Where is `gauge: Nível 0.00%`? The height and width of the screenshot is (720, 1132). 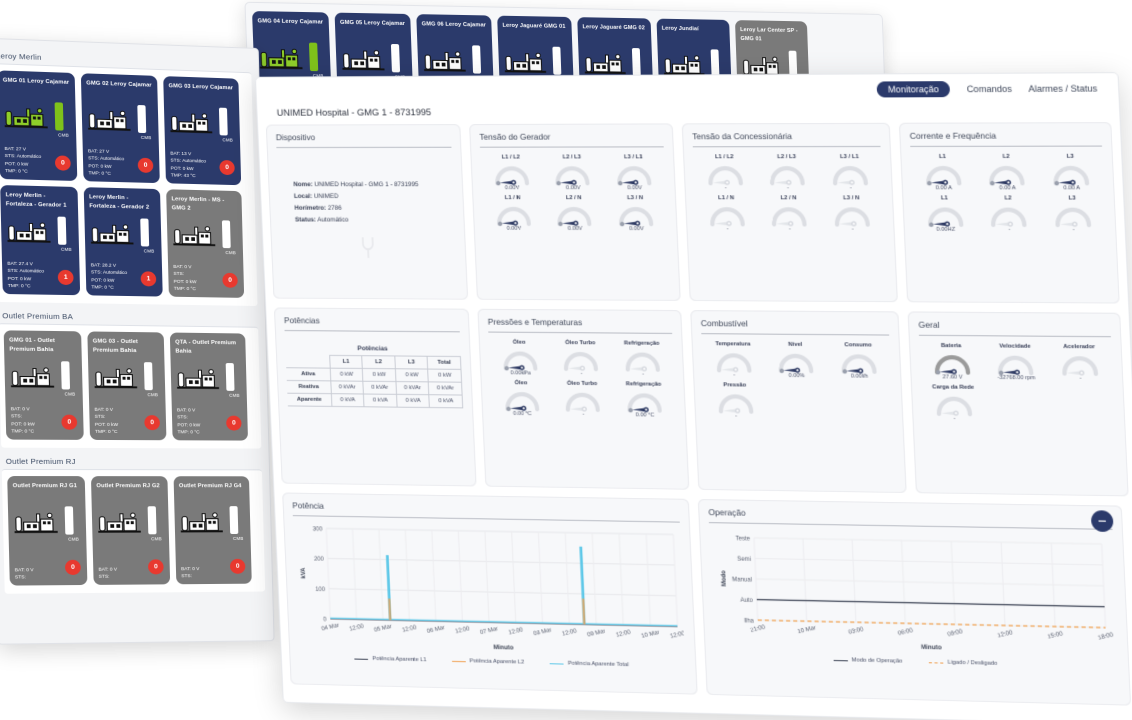 gauge: Nível 0.00% is located at coordinates (796, 362).